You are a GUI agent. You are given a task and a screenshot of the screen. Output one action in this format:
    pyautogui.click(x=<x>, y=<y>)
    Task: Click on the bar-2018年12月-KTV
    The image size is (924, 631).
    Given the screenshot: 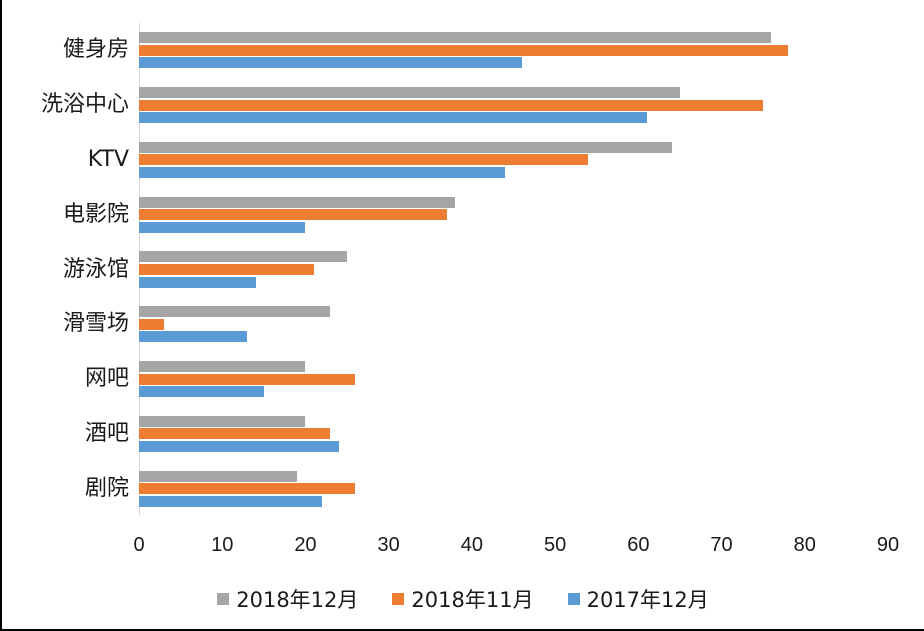 What is the action you would take?
    pyautogui.click(x=405, y=147)
    